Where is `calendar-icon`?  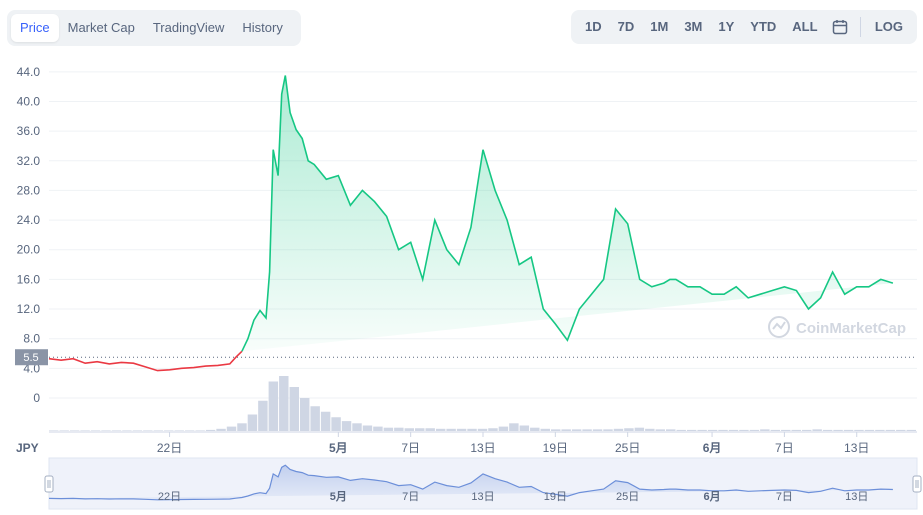 calendar-icon is located at coordinates (840, 27).